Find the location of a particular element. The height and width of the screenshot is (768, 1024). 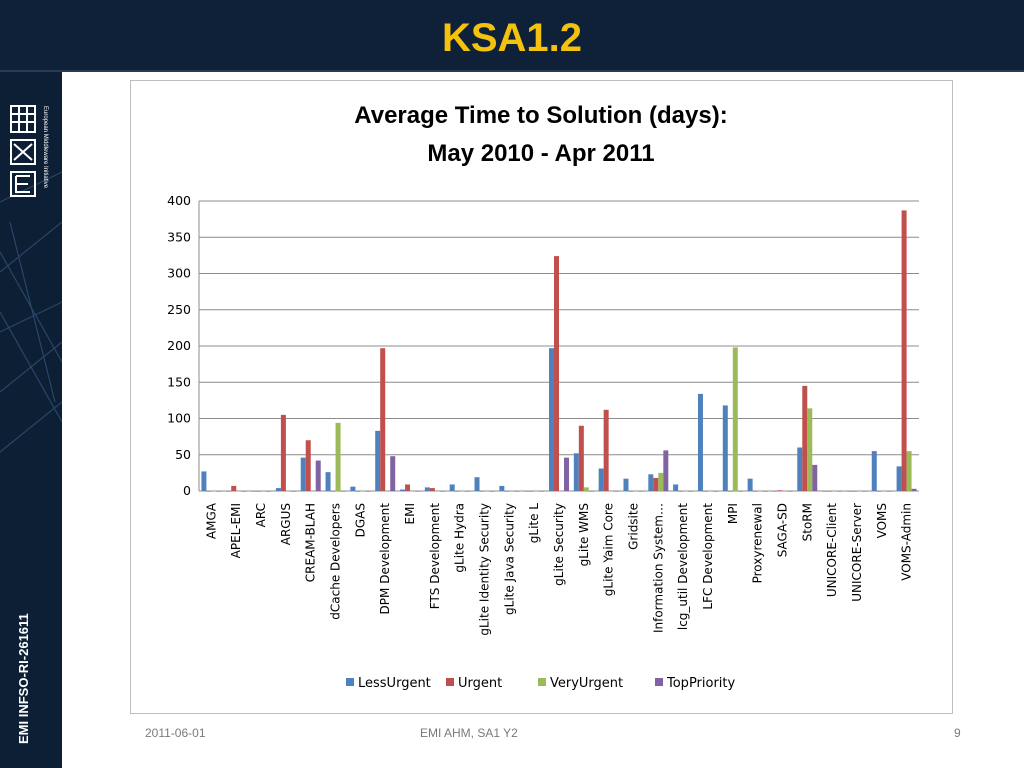

sidebar: European Middleware Initiative is located at coordinates (31, 420).